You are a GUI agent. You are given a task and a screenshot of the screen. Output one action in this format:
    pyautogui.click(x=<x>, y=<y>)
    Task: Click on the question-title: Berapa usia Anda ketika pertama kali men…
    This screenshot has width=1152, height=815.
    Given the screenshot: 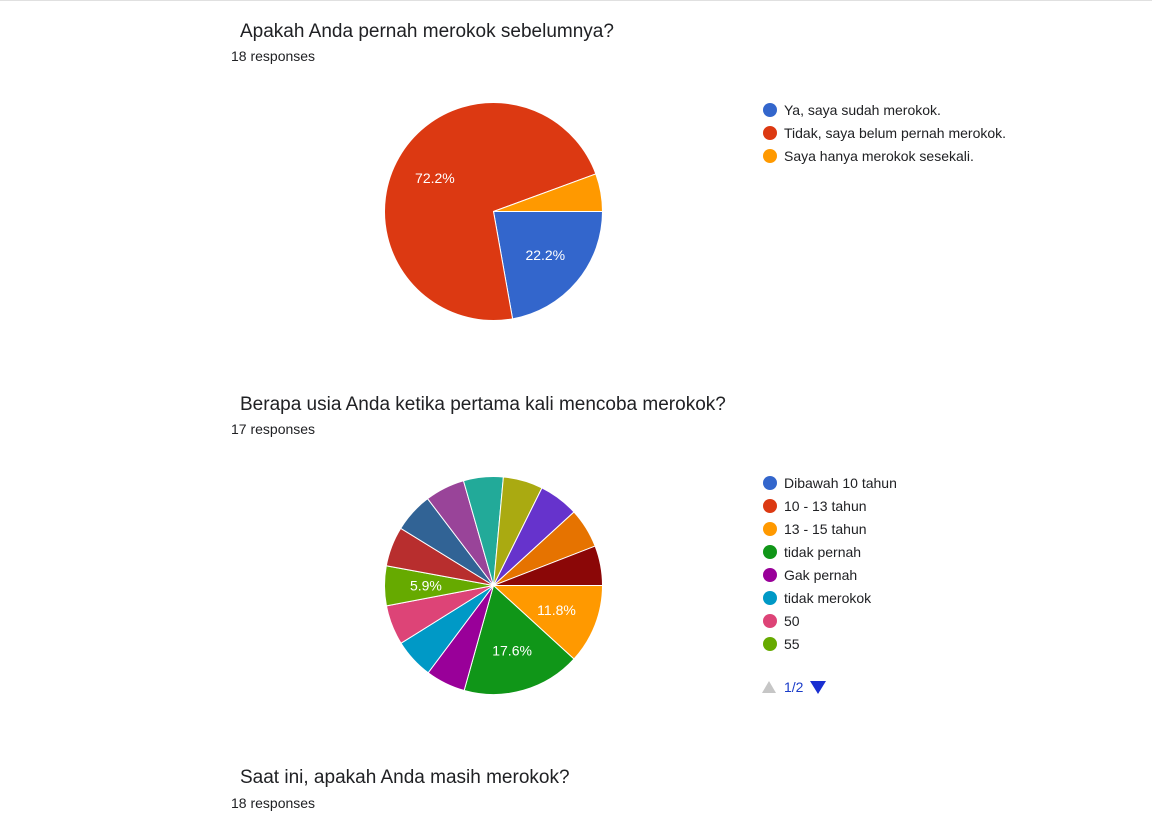 What is the action you would take?
    pyautogui.click(x=483, y=404)
    